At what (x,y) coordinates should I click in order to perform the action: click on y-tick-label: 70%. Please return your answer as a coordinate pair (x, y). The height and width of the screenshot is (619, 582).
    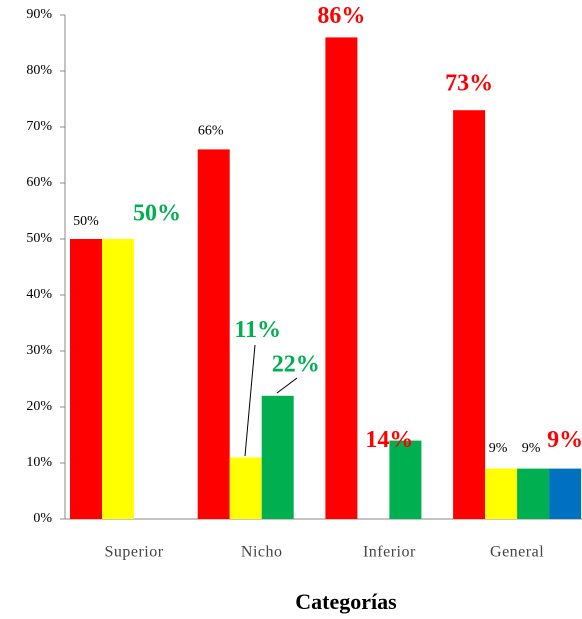
    Looking at the image, I should click on (39, 126).